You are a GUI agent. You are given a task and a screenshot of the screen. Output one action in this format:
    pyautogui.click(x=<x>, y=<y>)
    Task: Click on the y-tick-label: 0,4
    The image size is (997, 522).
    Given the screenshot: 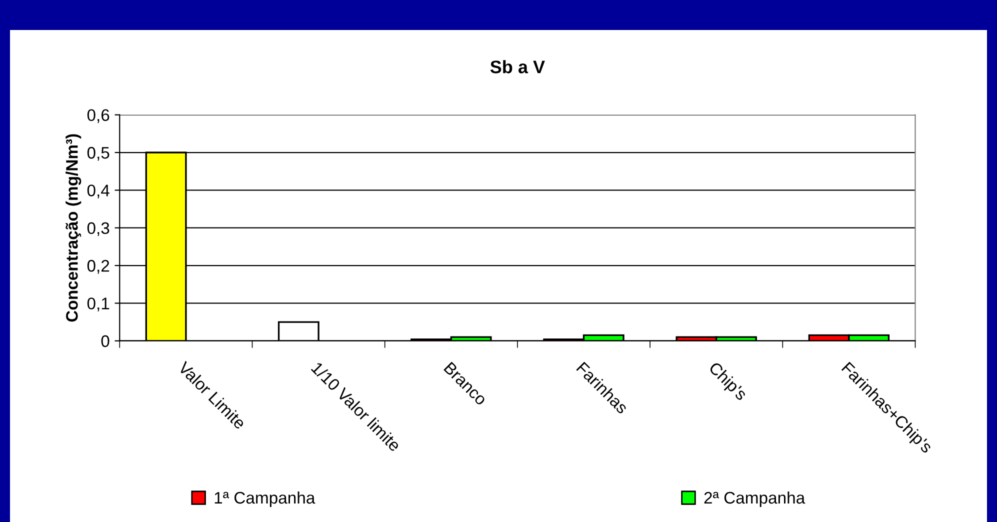 What is the action you would take?
    pyautogui.click(x=98, y=191)
    